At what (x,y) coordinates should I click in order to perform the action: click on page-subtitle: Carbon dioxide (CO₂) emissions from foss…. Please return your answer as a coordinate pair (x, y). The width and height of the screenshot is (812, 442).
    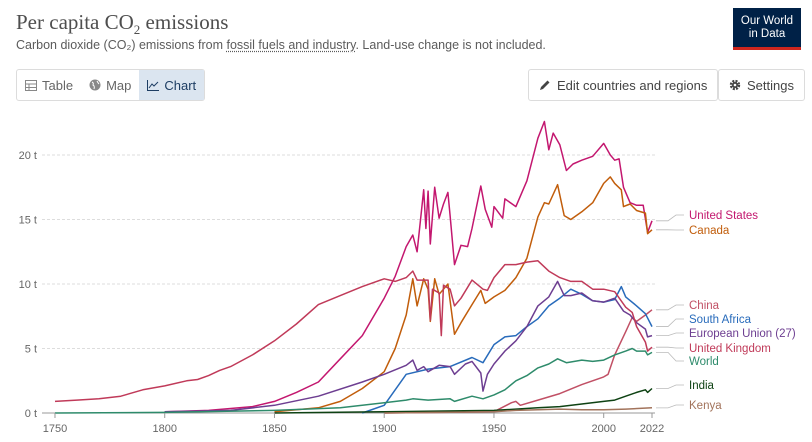
    Looking at the image, I should click on (281, 45).